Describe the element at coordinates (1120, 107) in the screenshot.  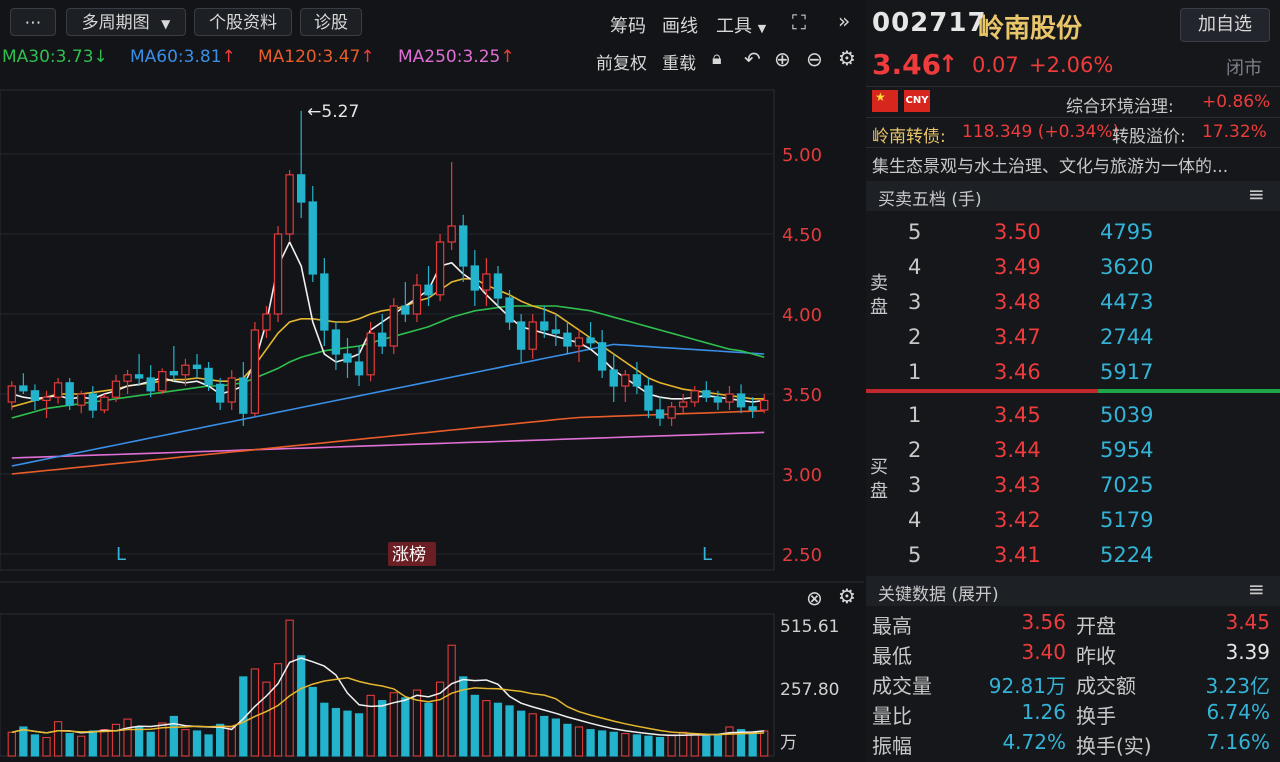
I see `sector-name: 综合环境治理:` at that location.